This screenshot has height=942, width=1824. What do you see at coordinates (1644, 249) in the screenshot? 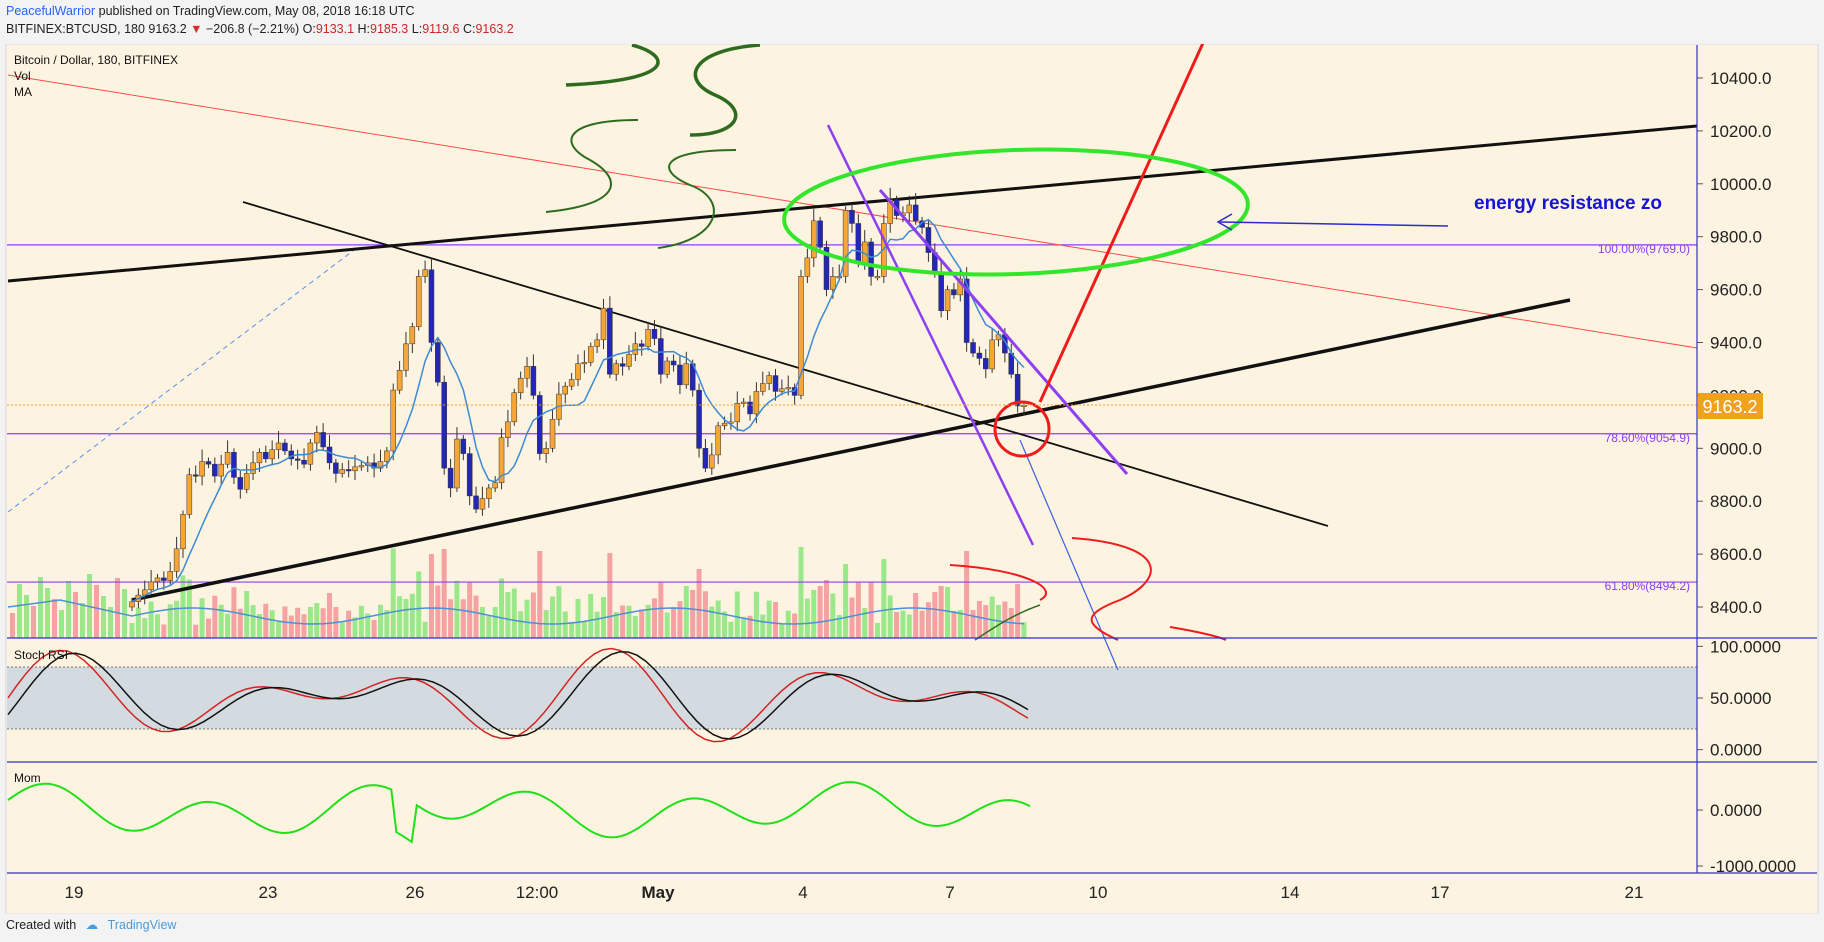
I see `fib-level-label: 100.00%(9769.0)` at bounding box center [1644, 249].